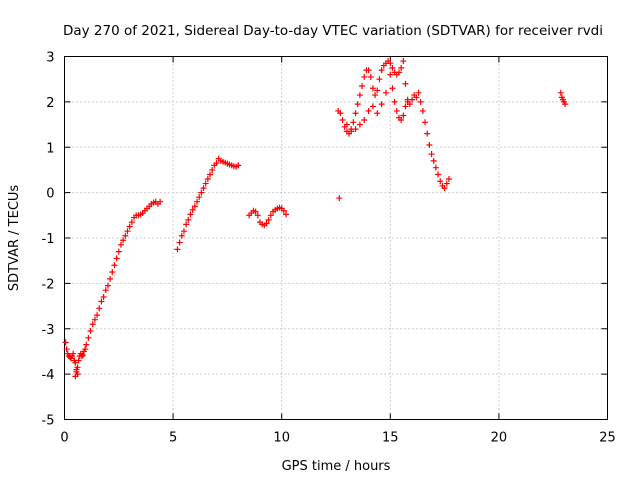  Describe the element at coordinates (50, 103) in the screenshot. I see `y-tick-label: 2` at that location.